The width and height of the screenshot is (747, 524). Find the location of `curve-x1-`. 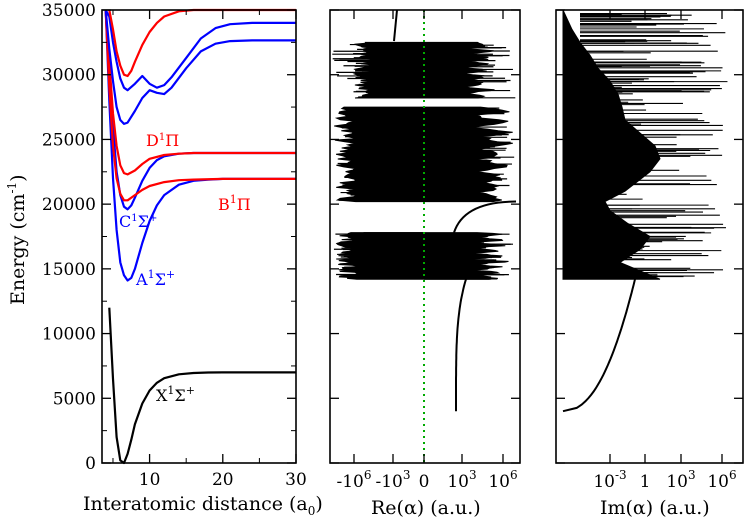

curve-x1- is located at coordinates (202, 386).